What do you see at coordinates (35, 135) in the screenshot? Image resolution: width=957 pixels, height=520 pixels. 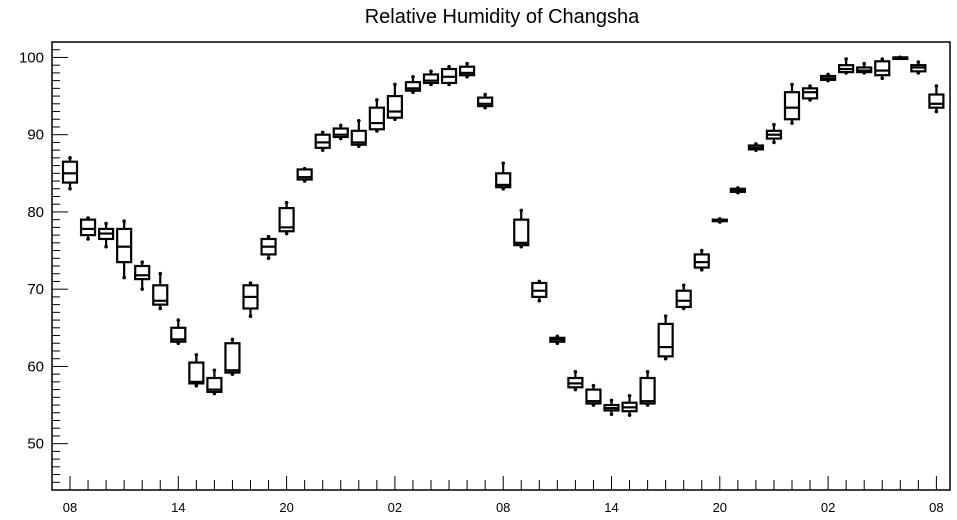 I see `y-tick-label: 90` at bounding box center [35, 135].